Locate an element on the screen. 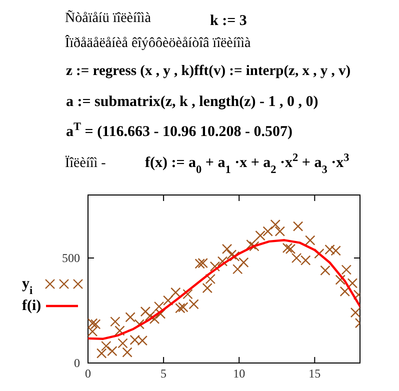 This screenshot has height=391, width=399. text: Ïîëèíîì - is located at coordinates (85, 163).